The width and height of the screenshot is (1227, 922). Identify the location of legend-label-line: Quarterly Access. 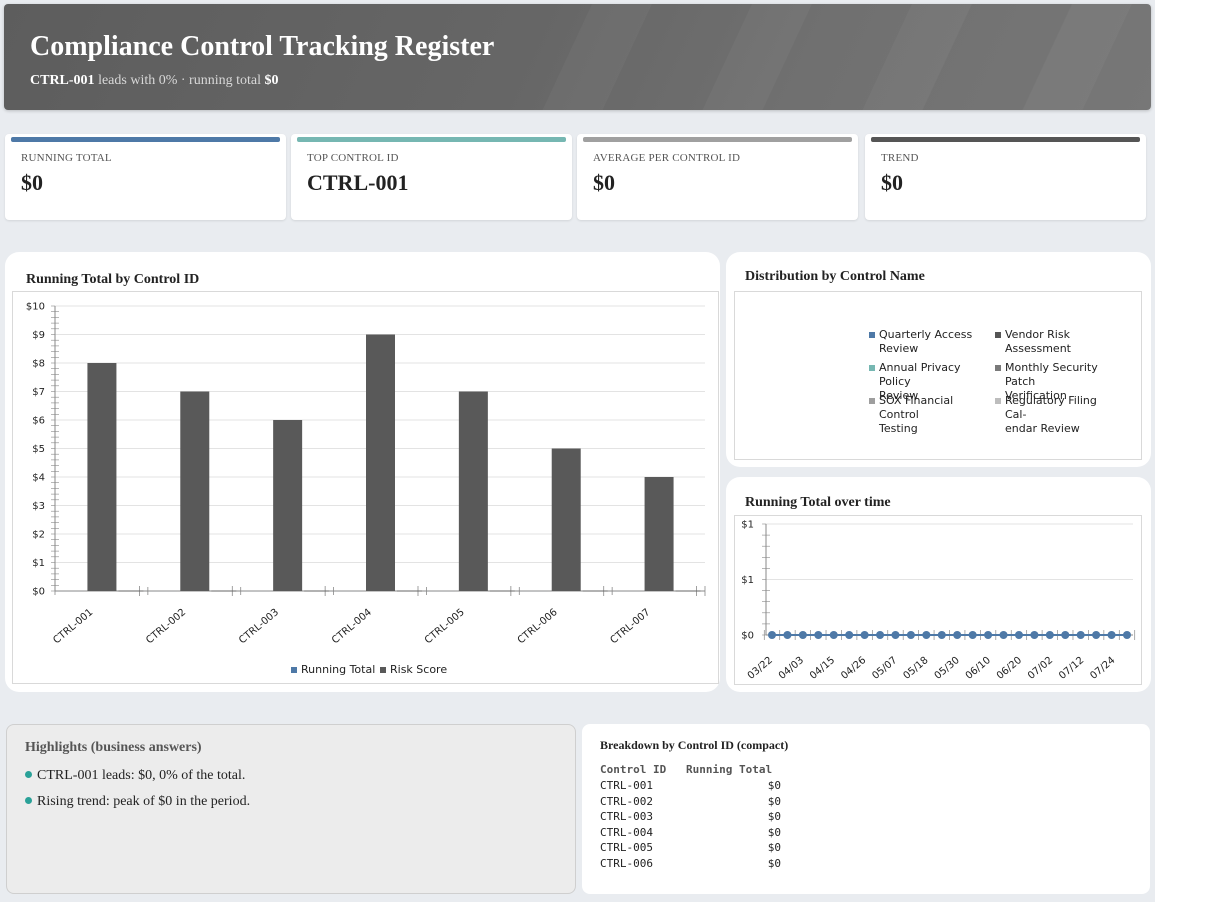
(926, 334).